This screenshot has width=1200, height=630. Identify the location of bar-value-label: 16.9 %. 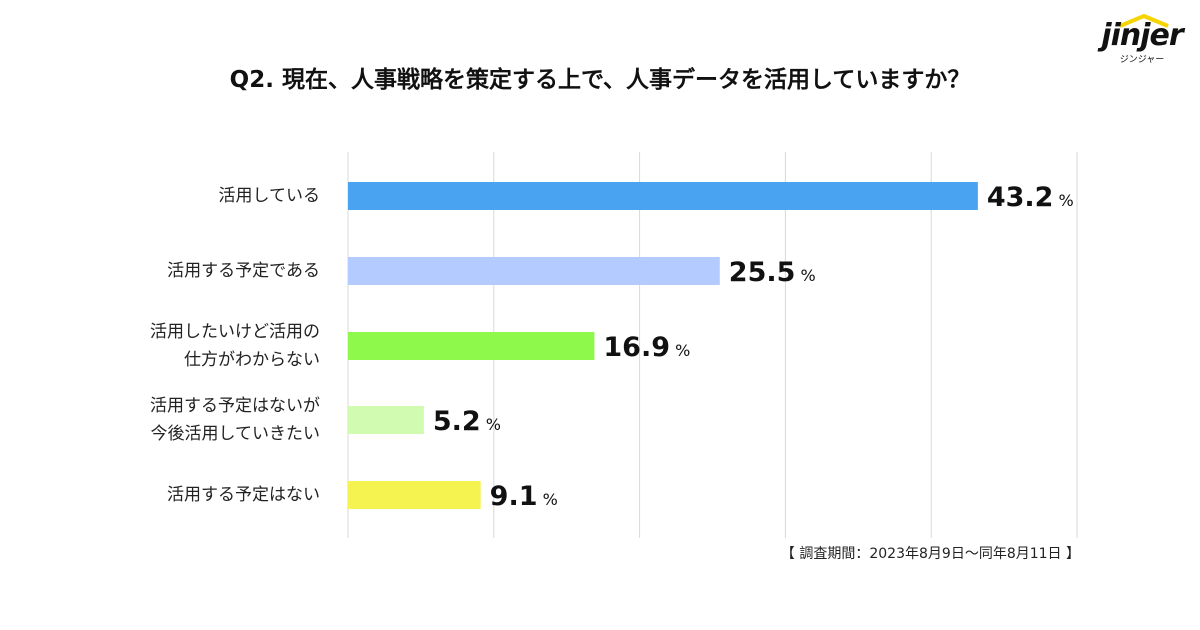
(646, 347).